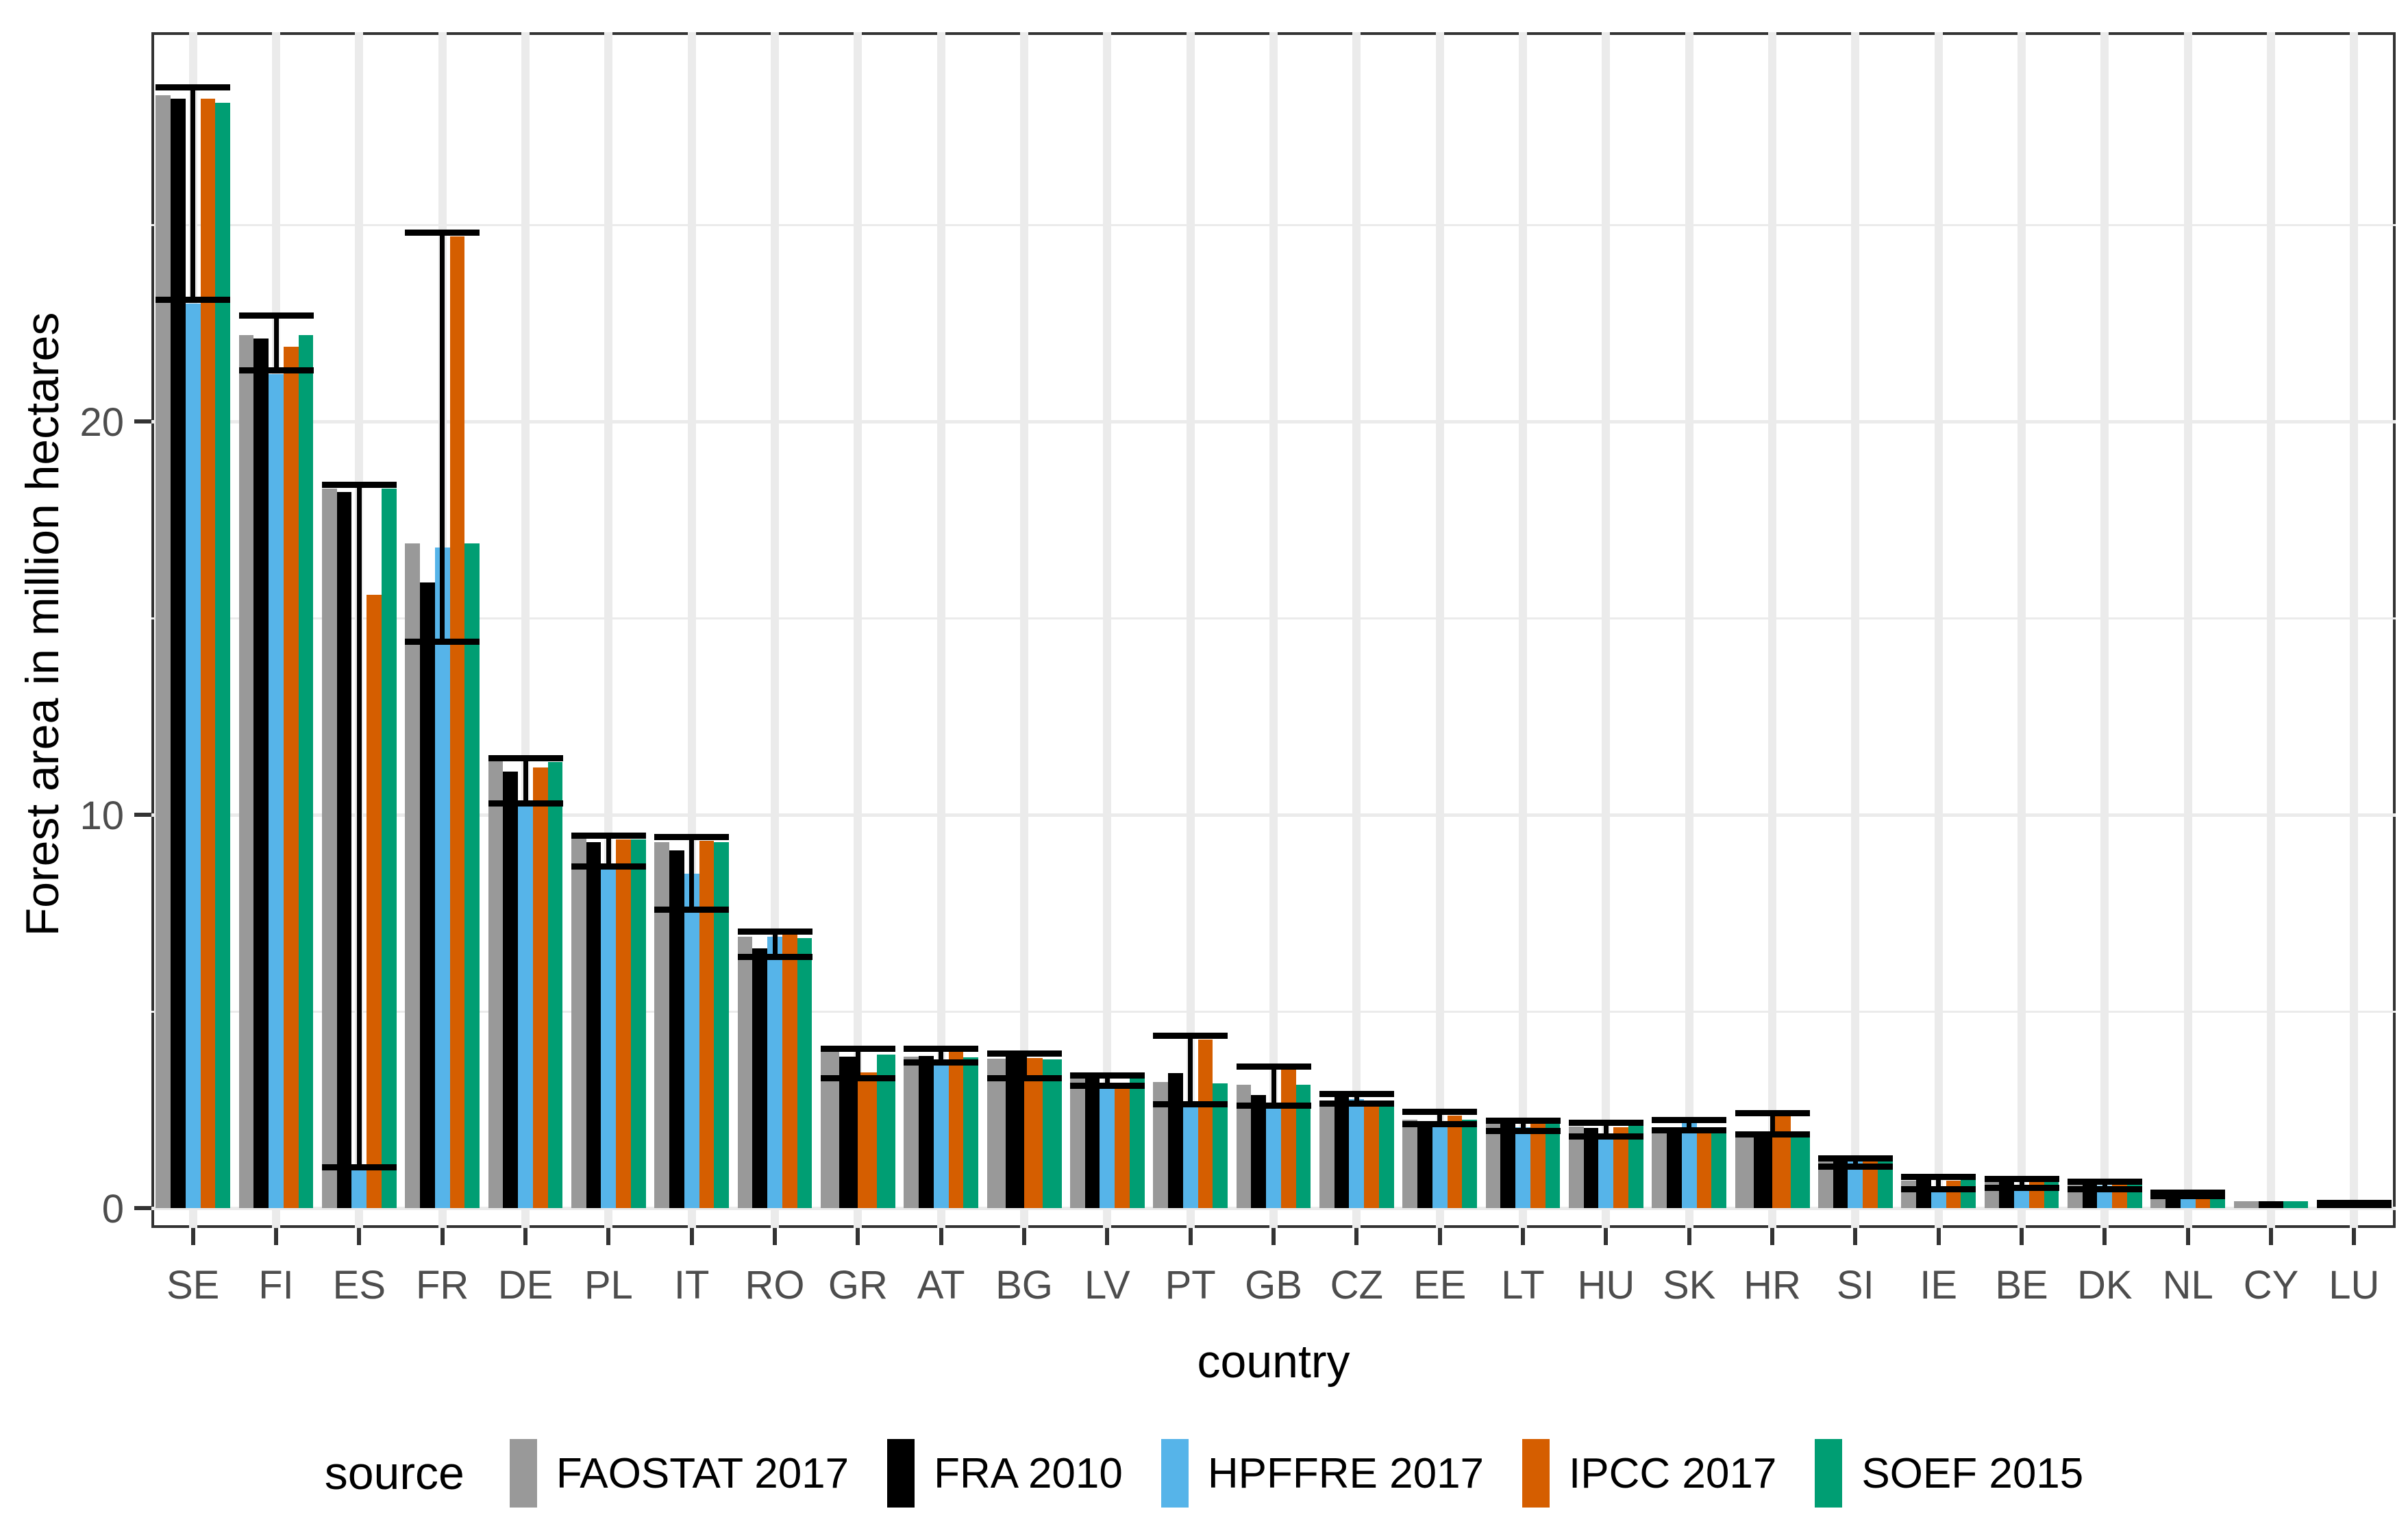 This screenshot has height=1537, width=2408. I want to click on bar-HU-ipcc-2017, so click(1621, 1167).